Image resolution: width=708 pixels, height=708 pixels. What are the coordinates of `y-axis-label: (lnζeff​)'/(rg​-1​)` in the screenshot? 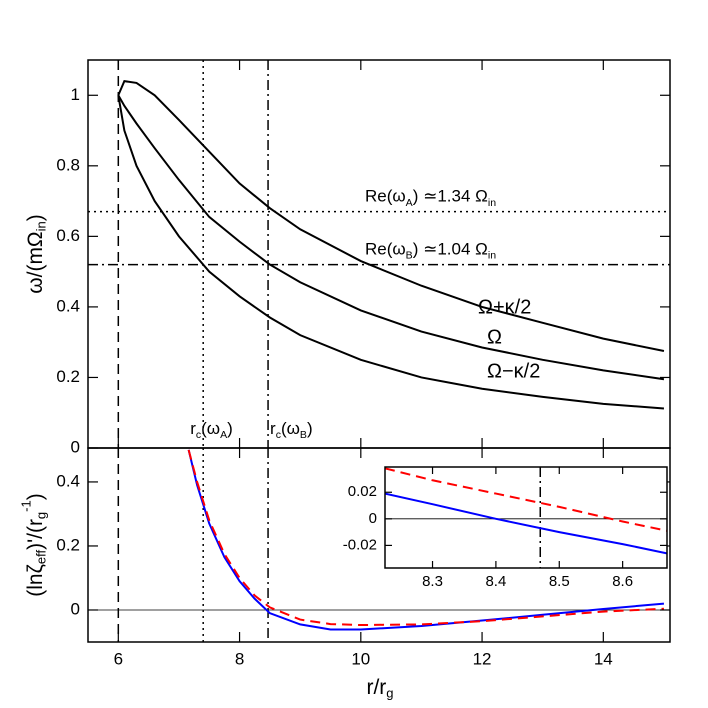 It's located at (34, 545).